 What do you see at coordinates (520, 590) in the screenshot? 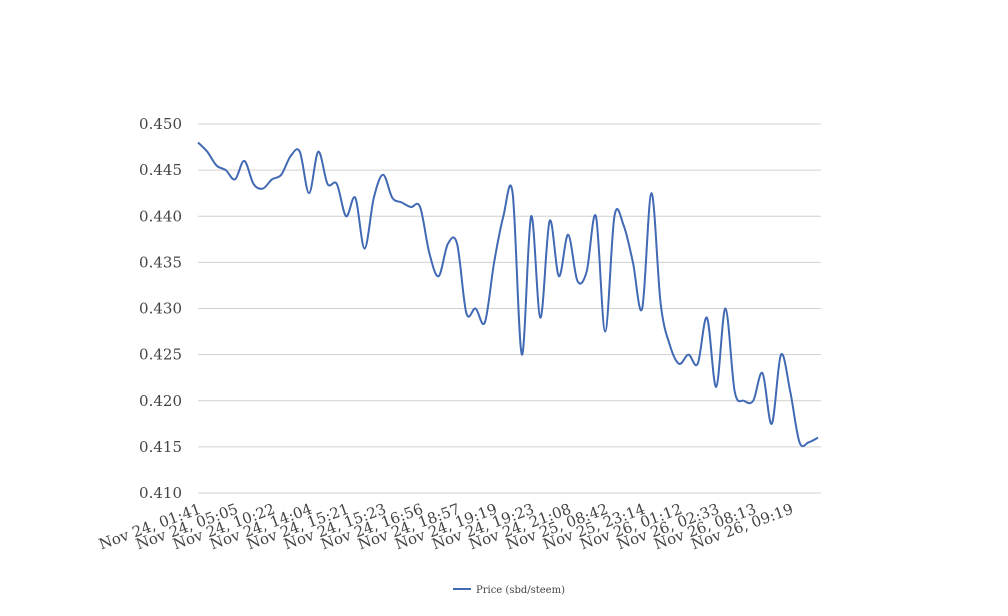
I see `legend-label: Price (sbd/steem)` at bounding box center [520, 590].